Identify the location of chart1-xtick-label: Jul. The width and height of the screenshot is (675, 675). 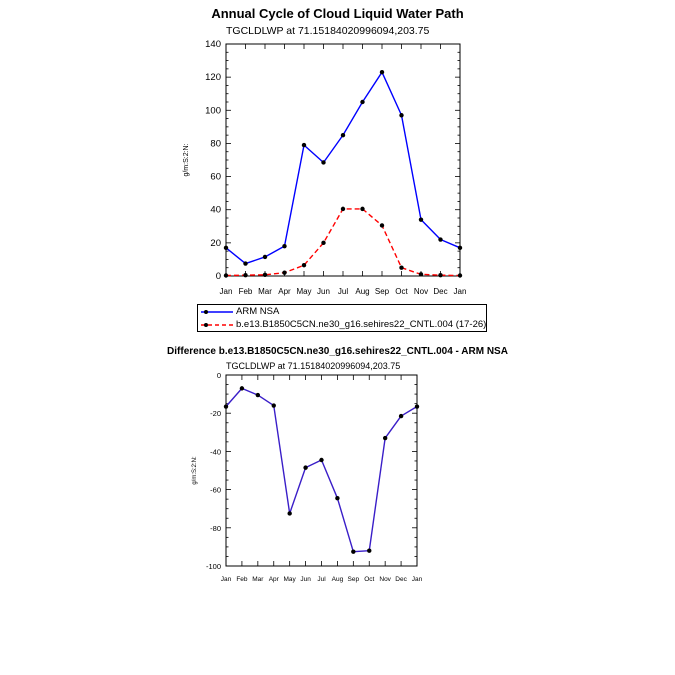
(343, 291).